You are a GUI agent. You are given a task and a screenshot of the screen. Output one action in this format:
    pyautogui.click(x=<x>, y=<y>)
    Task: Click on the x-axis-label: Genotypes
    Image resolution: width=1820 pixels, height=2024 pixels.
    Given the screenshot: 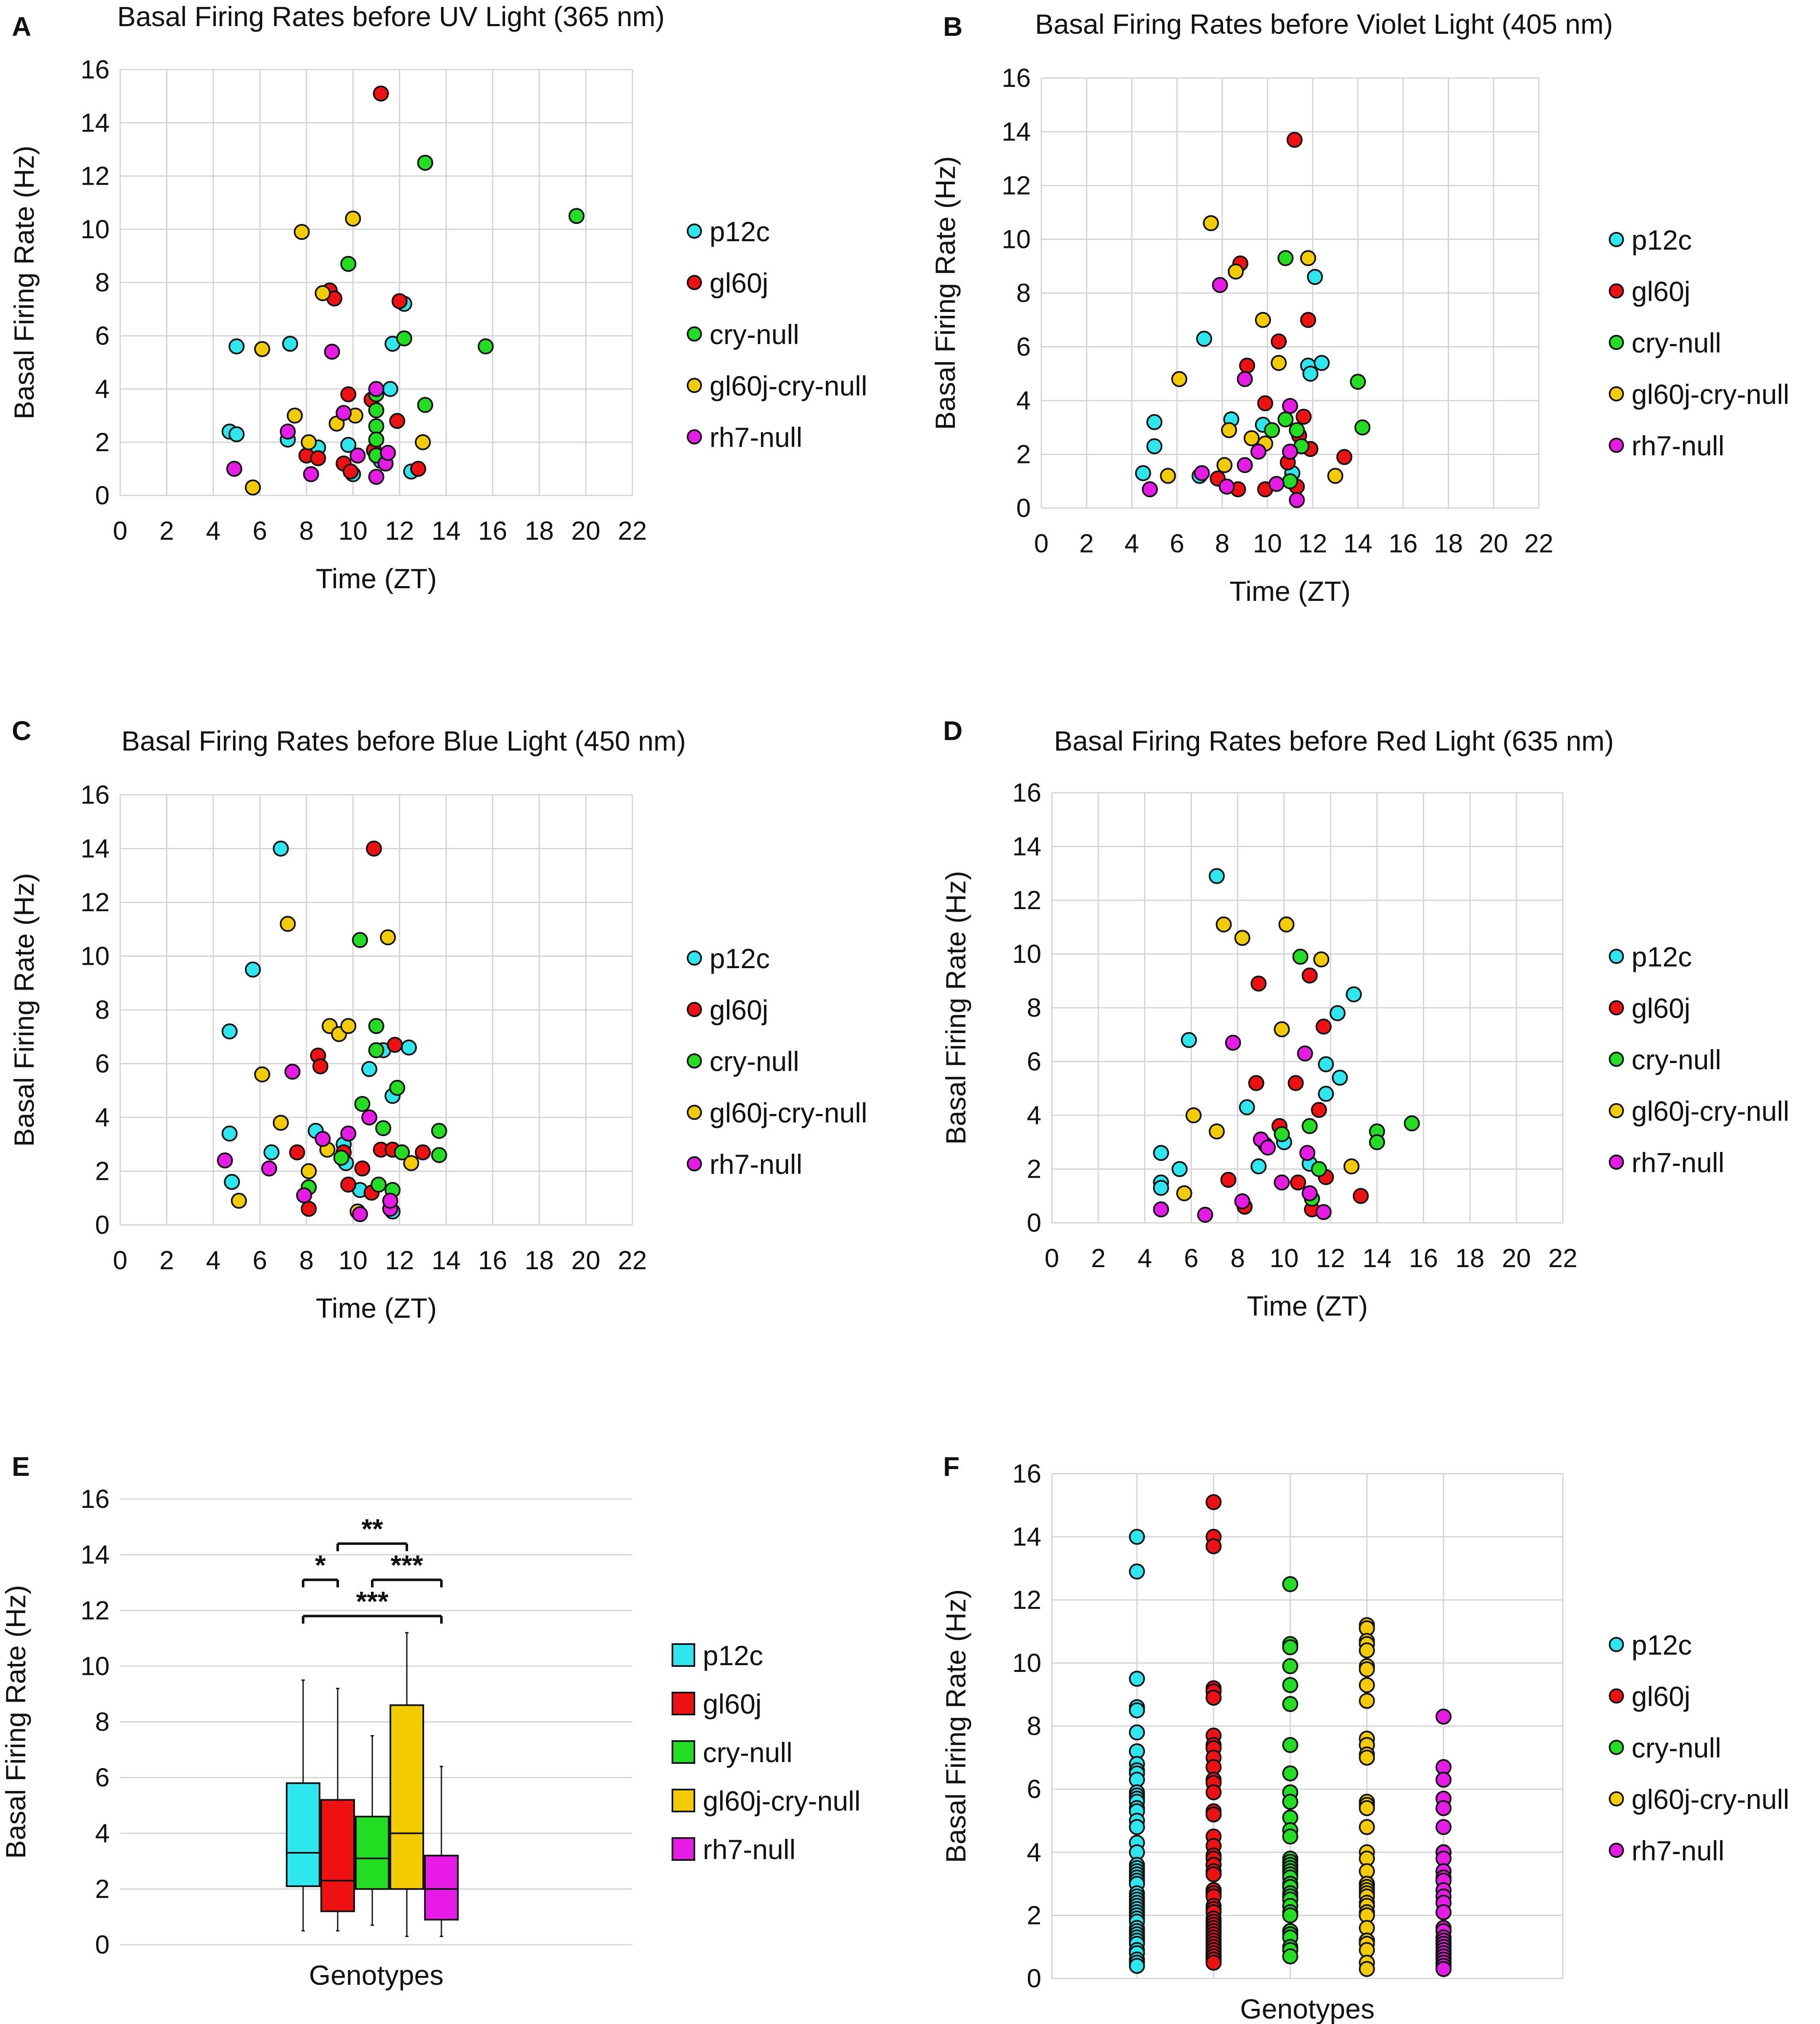 What is the action you would take?
    pyautogui.click(x=1307, y=2009)
    